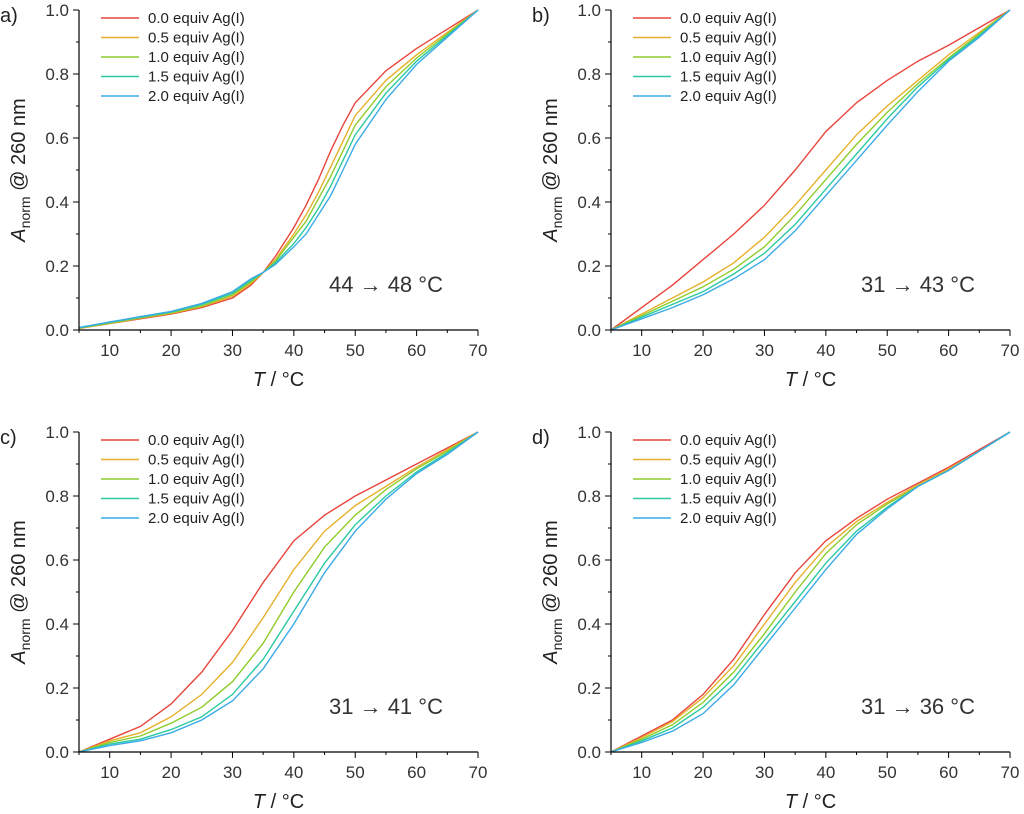 The height and width of the screenshot is (814, 1024). I want to click on panel-label: a), so click(9, 16).